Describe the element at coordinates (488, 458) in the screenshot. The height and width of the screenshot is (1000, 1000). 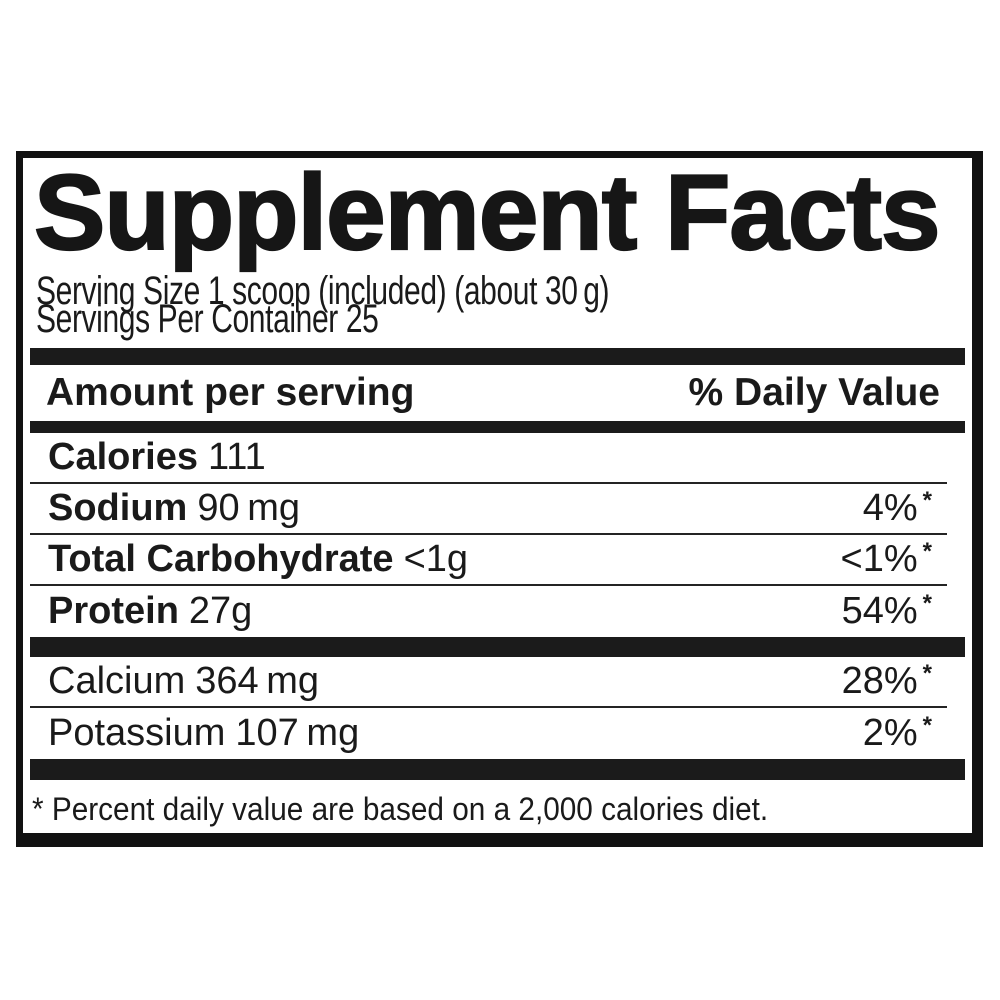
I see `nutrient-row: Calories 111` at that location.